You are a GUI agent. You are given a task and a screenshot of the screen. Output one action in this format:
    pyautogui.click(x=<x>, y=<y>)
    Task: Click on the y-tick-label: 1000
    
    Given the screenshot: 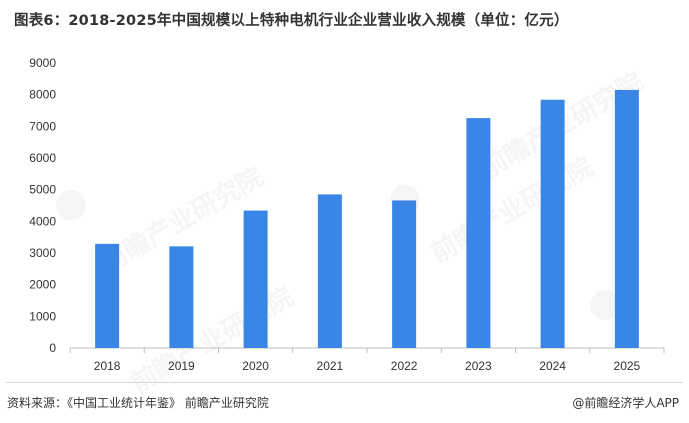 What is the action you would take?
    pyautogui.click(x=42, y=316)
    